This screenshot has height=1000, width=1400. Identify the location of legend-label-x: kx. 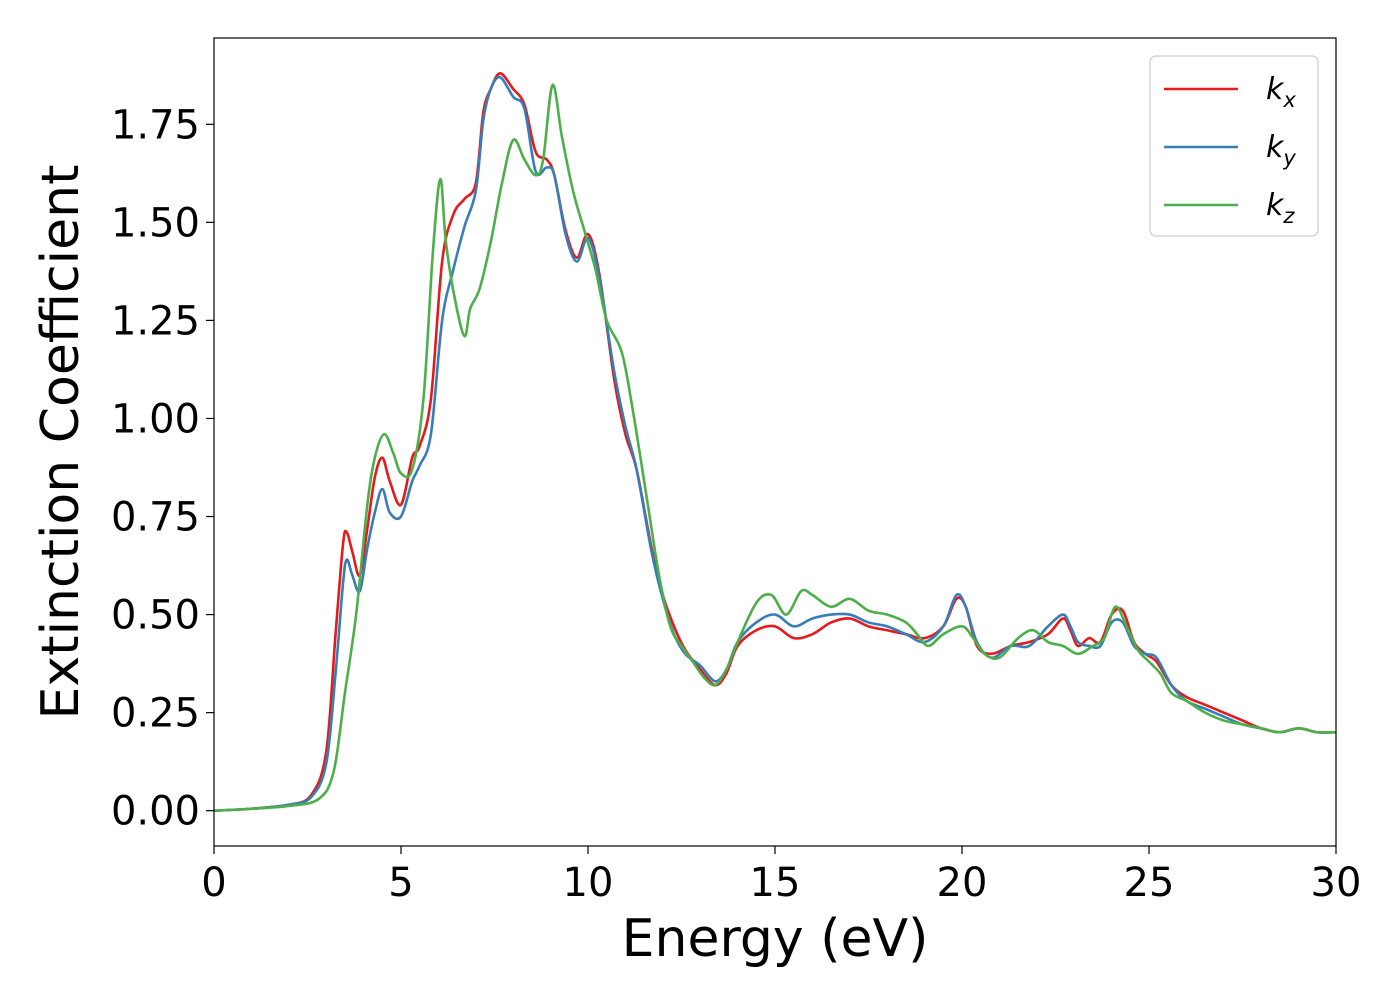
(1281, 92).